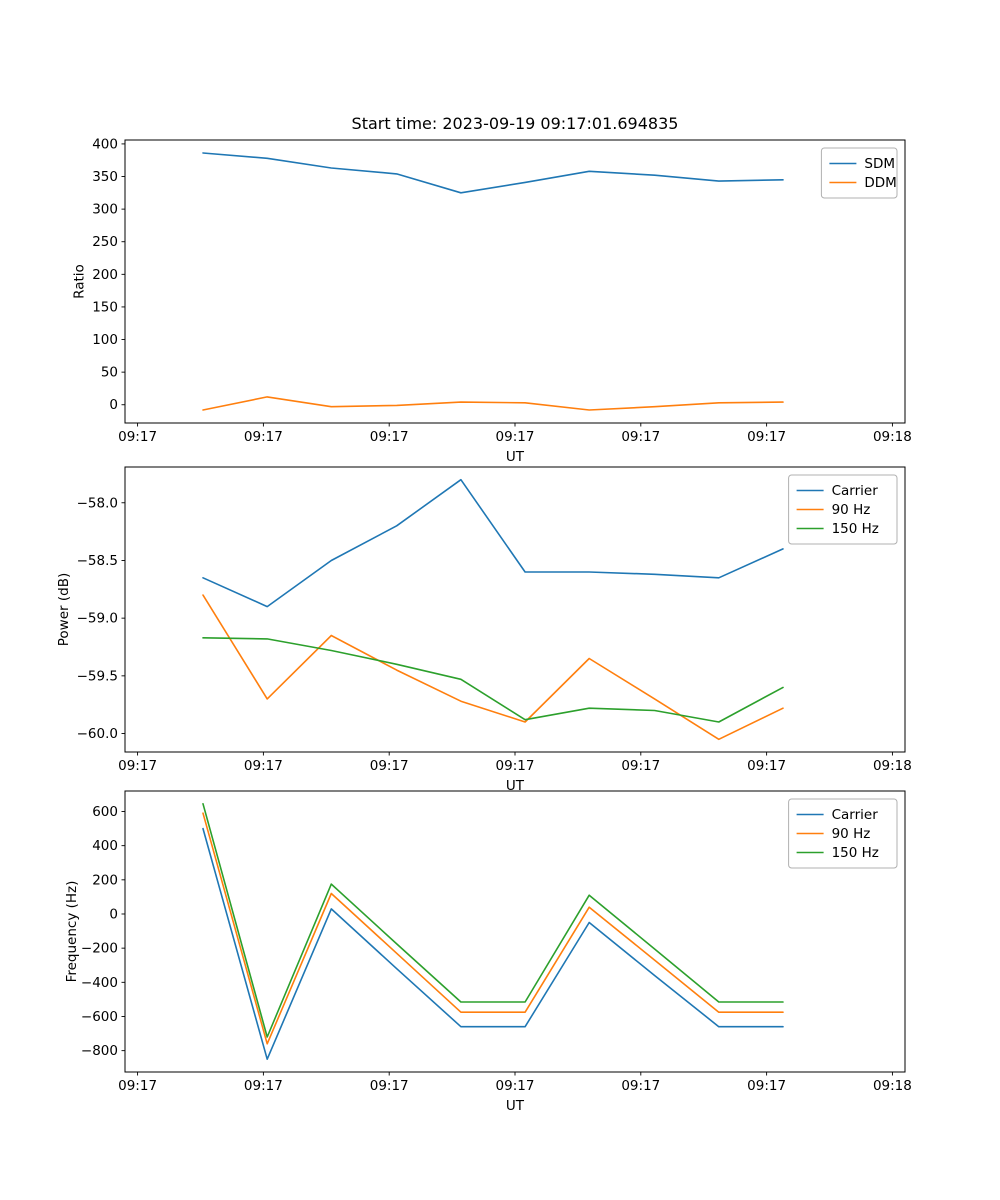 The image size is (1000, 1200). I want to click on y-axis-label: Ratio, so click(80, 281).